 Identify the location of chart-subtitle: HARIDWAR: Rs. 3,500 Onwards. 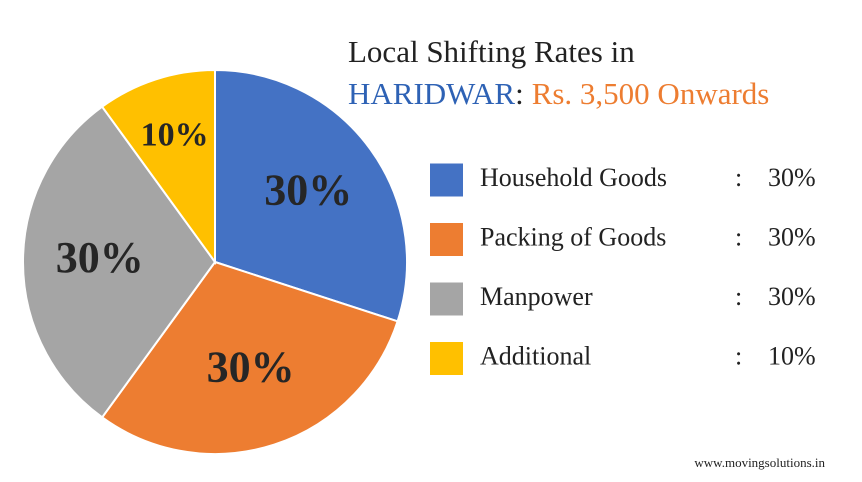
(558, 93).